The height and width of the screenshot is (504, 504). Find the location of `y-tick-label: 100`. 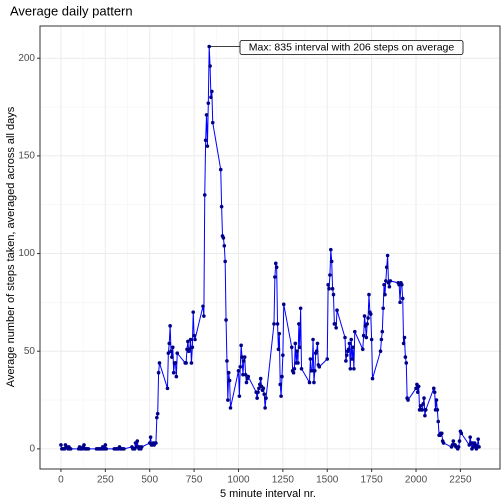

y-tick-label: 100 is located at coordinates (26, 253).